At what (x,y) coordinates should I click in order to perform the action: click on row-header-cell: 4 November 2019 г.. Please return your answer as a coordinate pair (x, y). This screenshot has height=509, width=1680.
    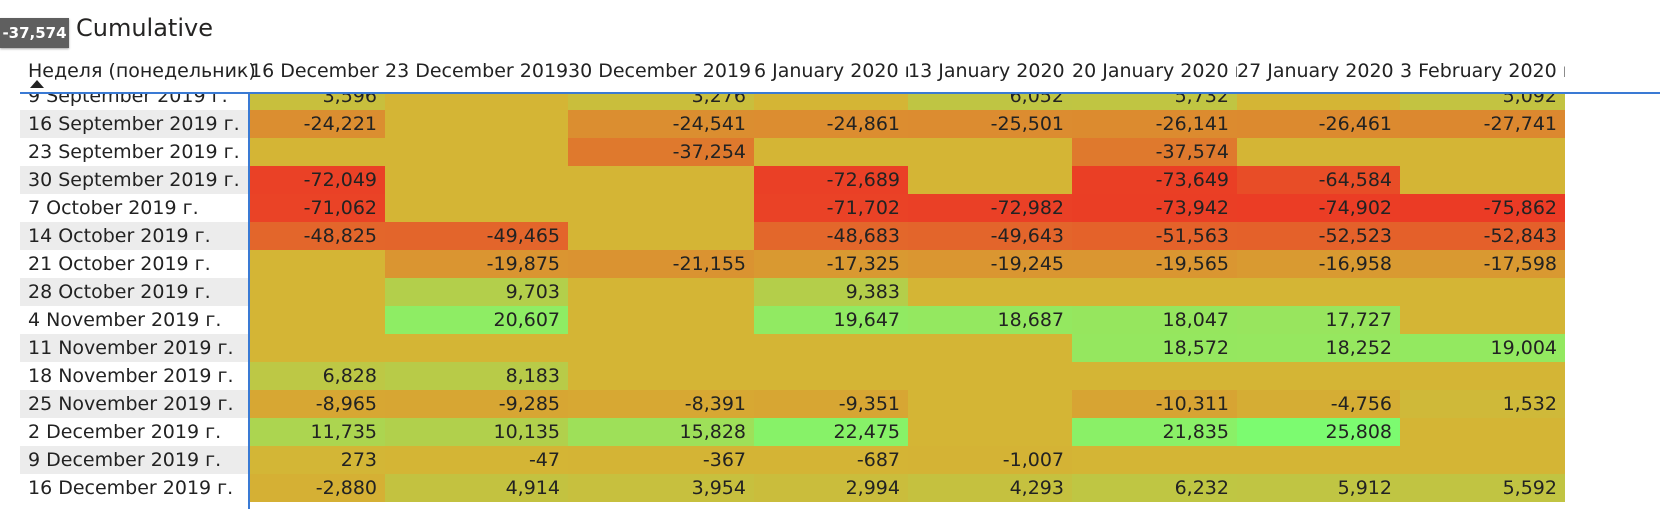
    Looking at the image, I should click on (125, 320).